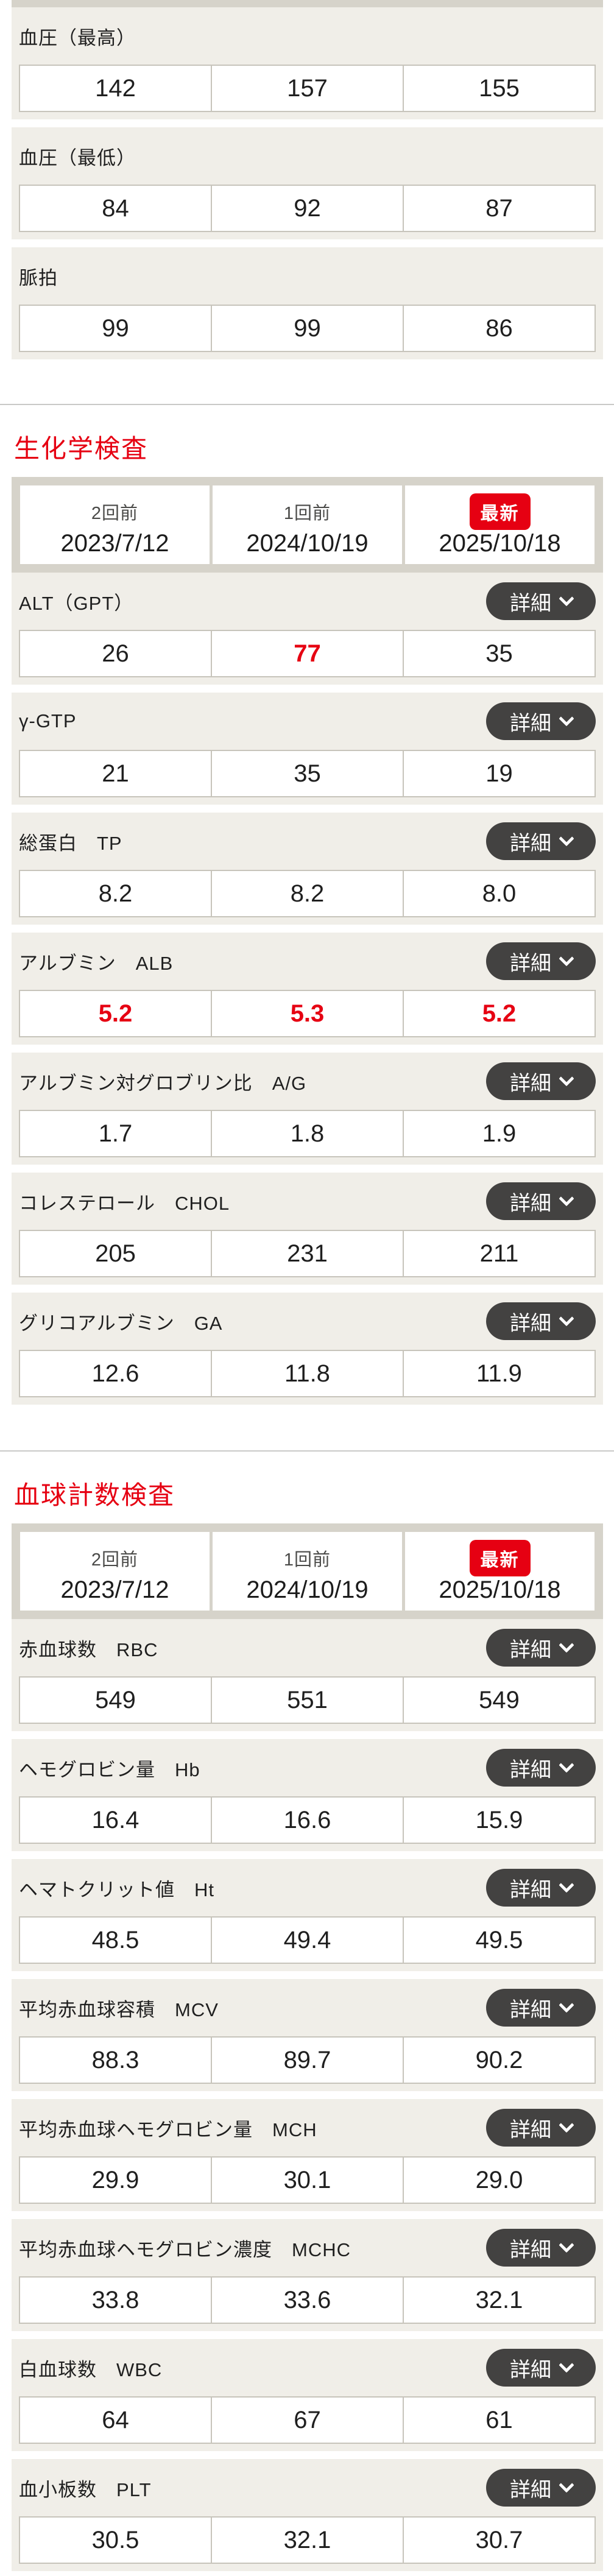  Describe the element at coordinates (499, 2540) in the screenshot. I see `value-cell: 30.7` at that location.